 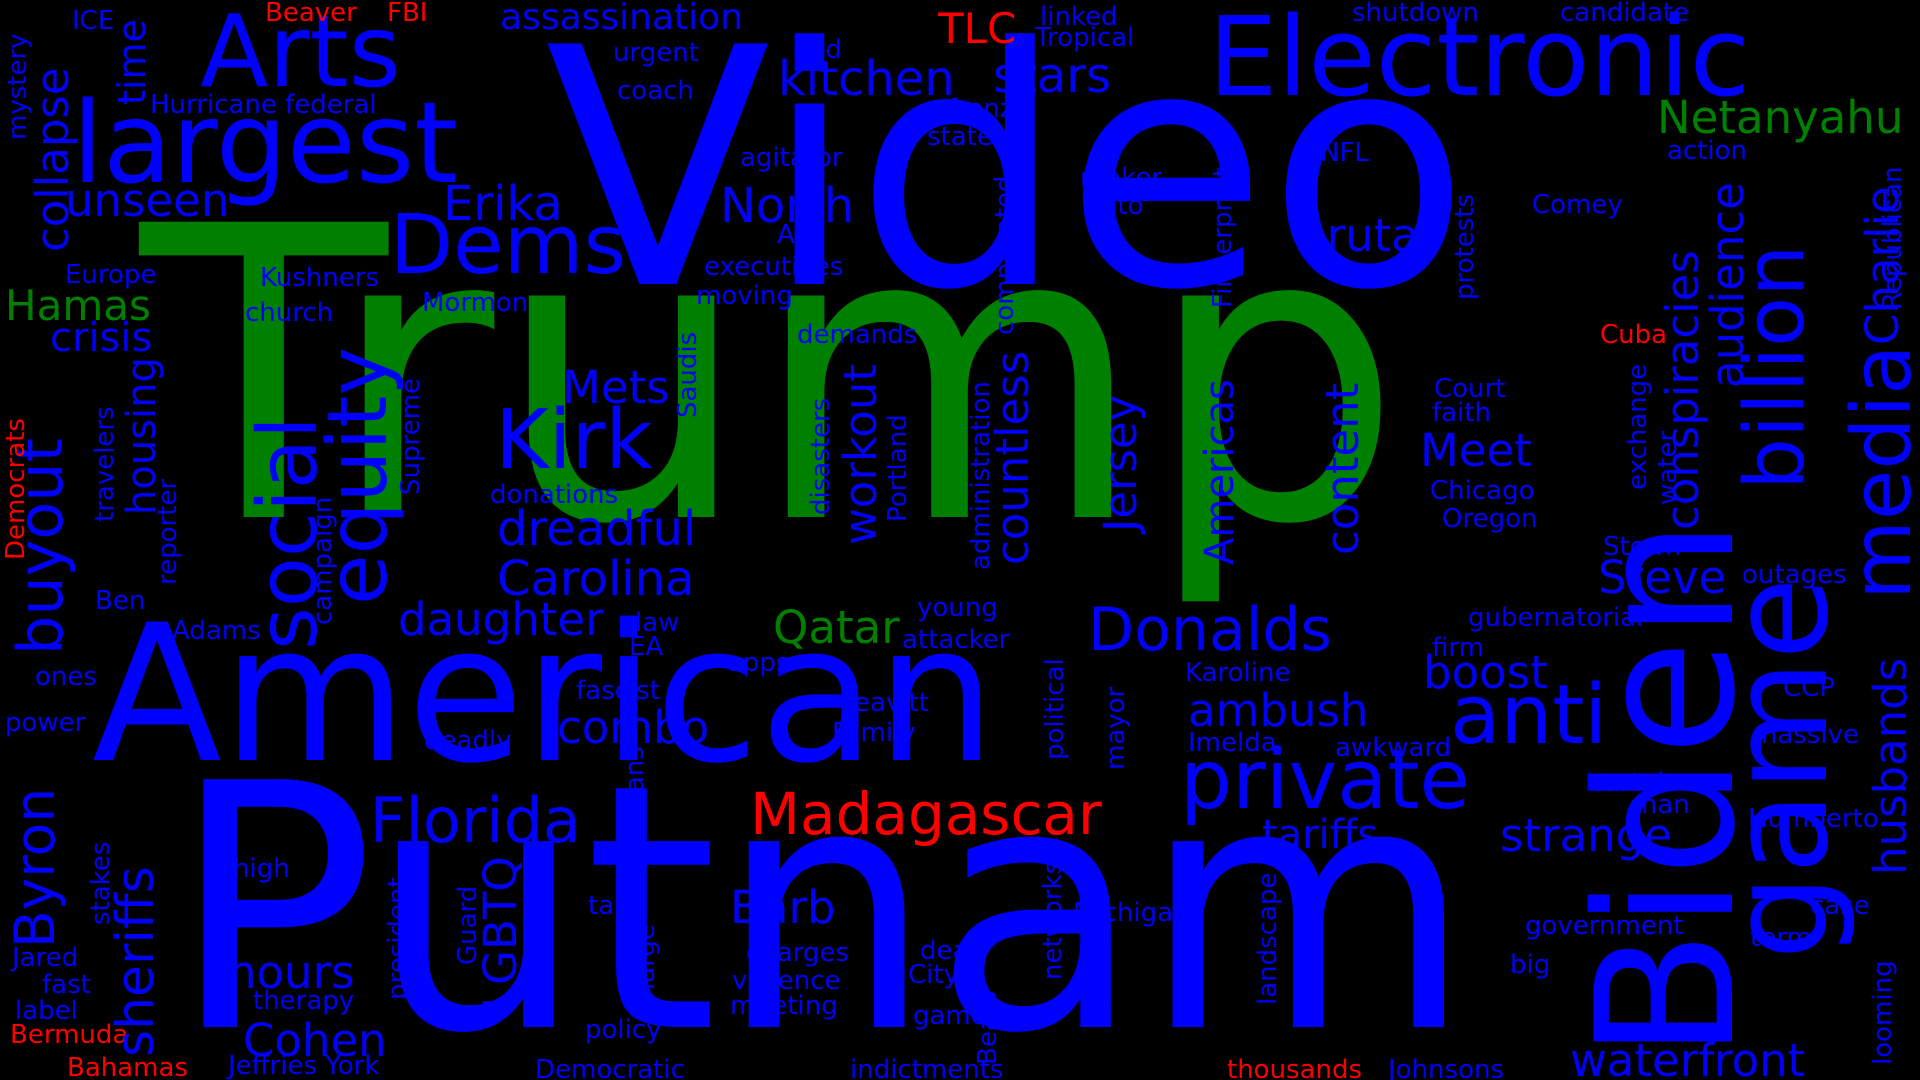 I want to click on word-apps: apps, so click(x=758, y=663).